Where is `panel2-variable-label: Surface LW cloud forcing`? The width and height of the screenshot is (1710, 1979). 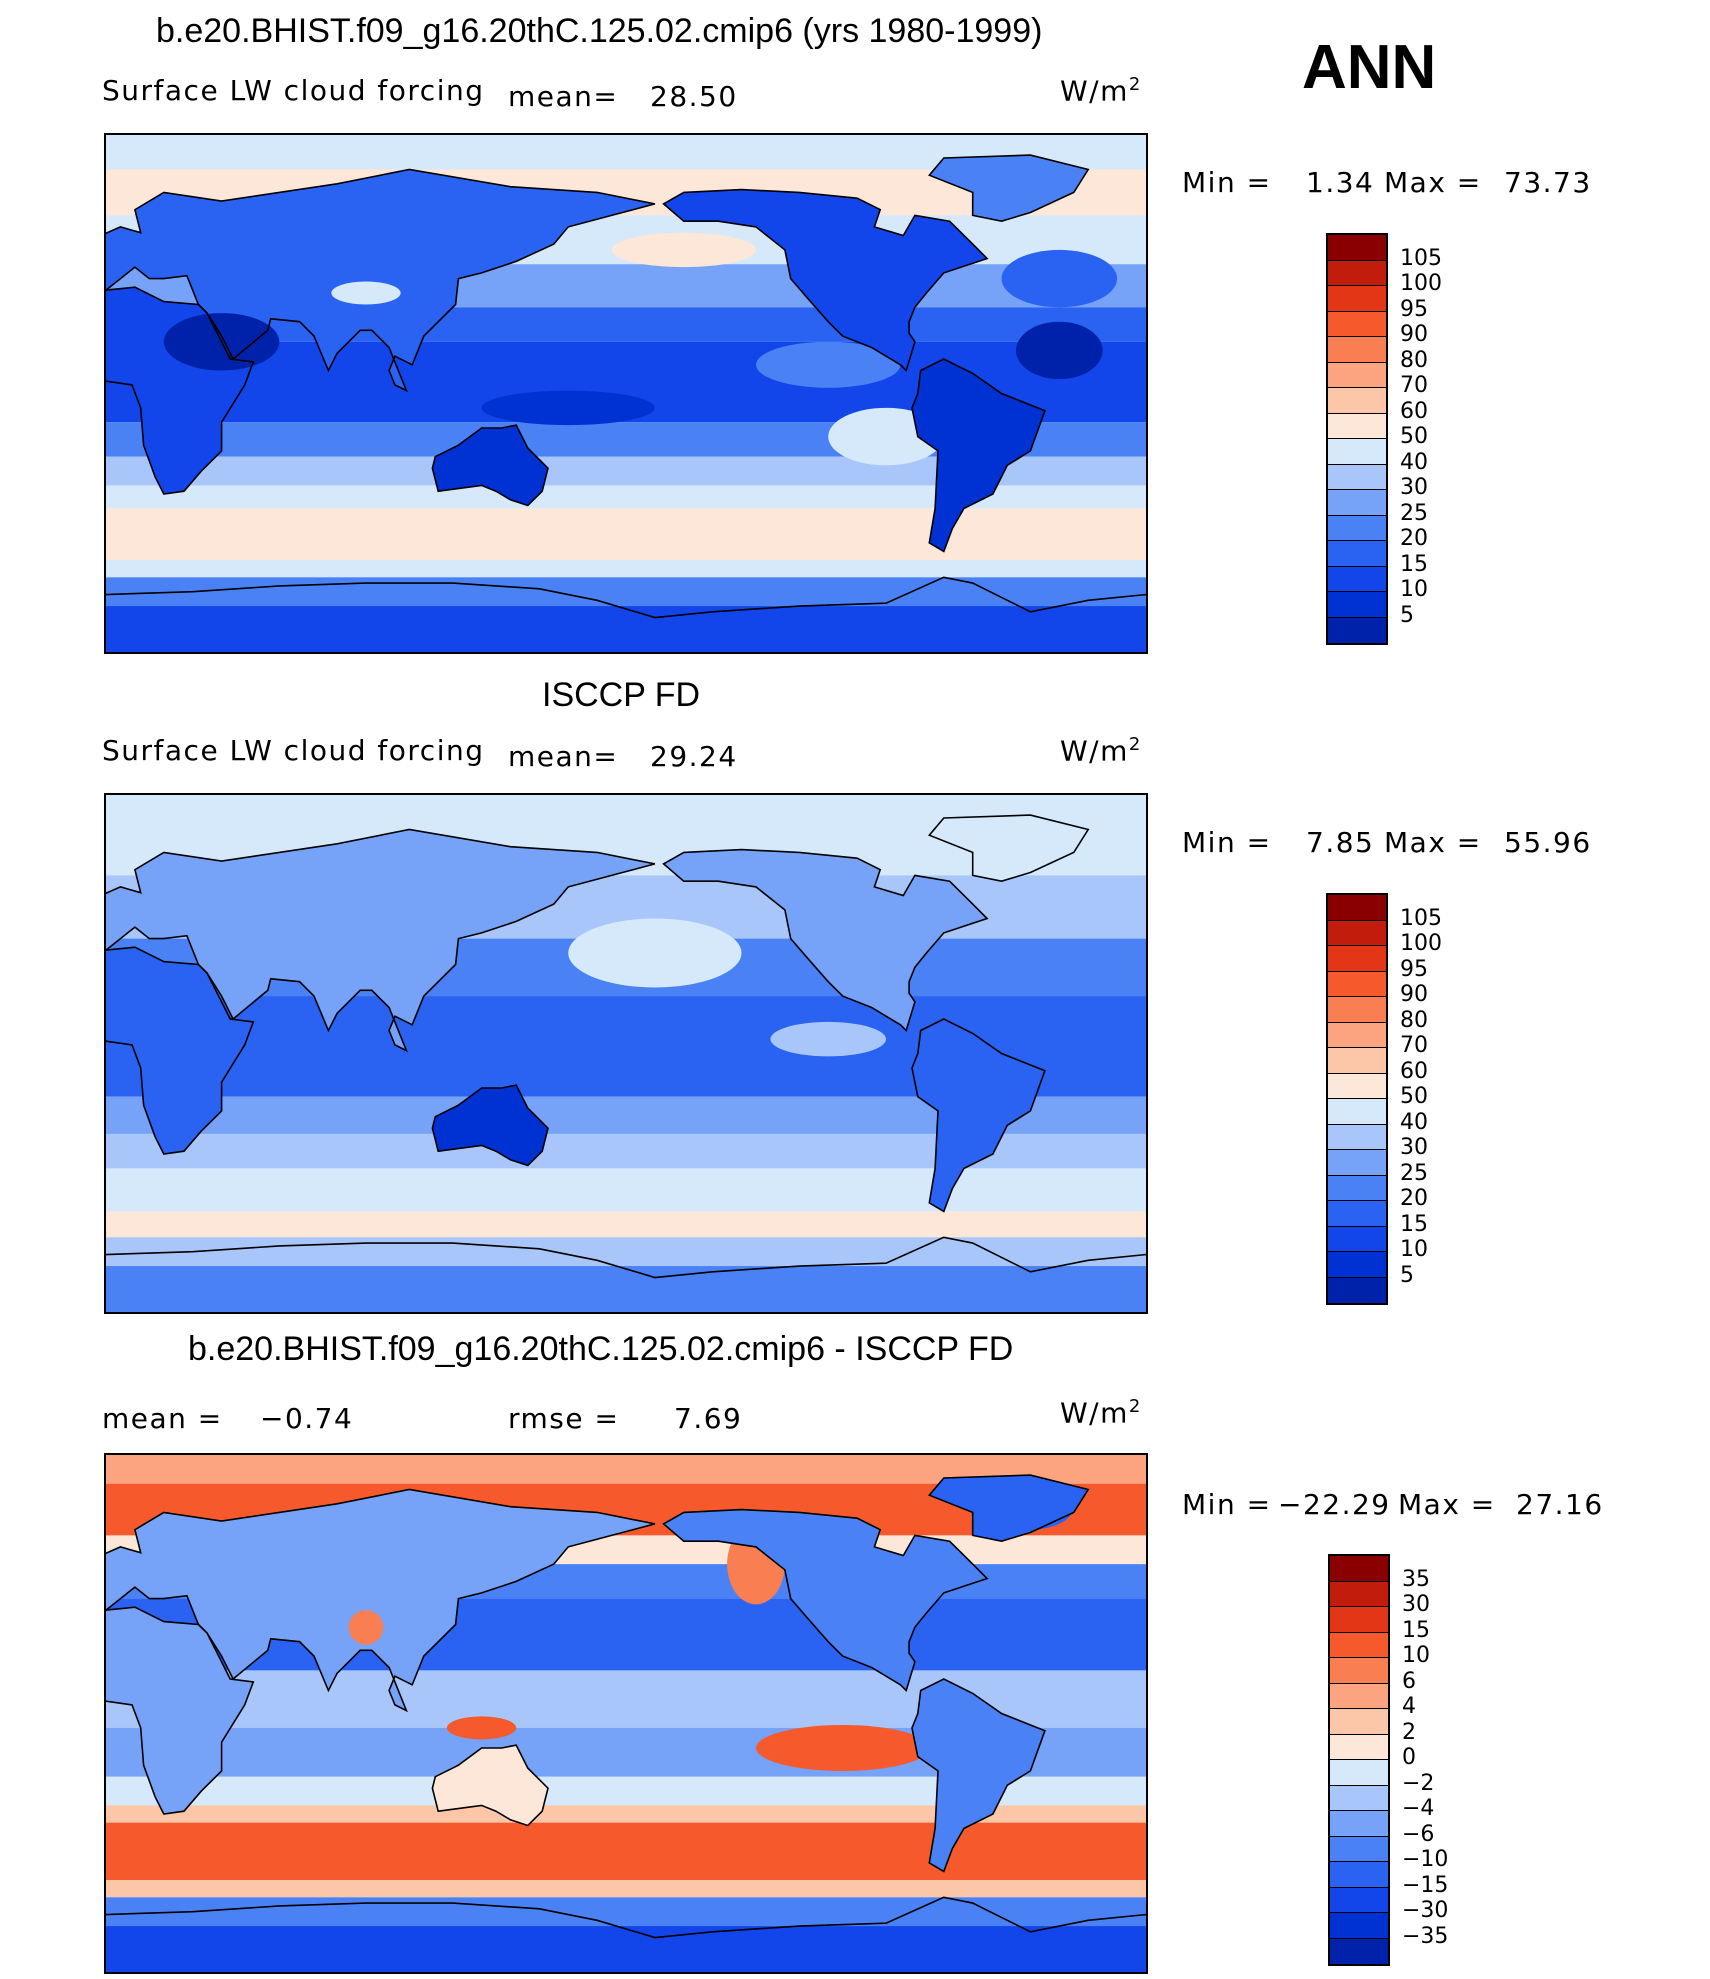 panel2-variable-label: Surface LW cloud forcing is located at coordinates (293, 750).